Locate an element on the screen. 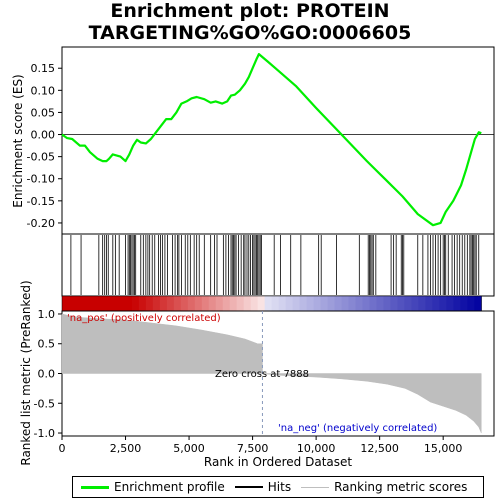 The image size is (500, 500). x-axis-label: Rank in Ordered Dataset is located at coordinates (278, 462).